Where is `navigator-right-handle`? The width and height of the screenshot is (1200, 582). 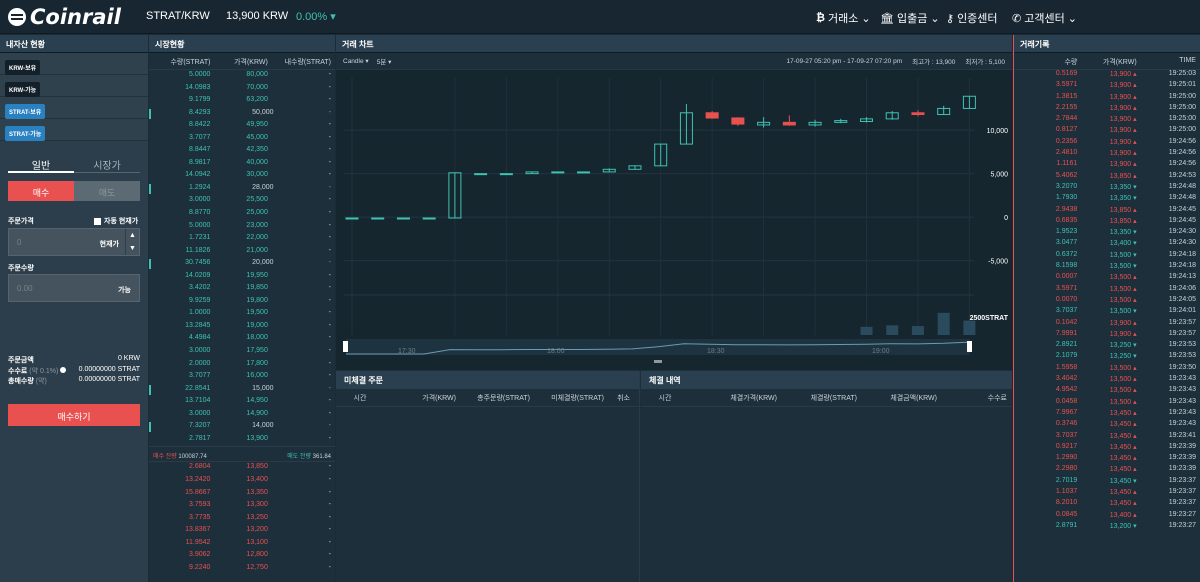
navigator-right-handle is located at coordinates (969, 346).